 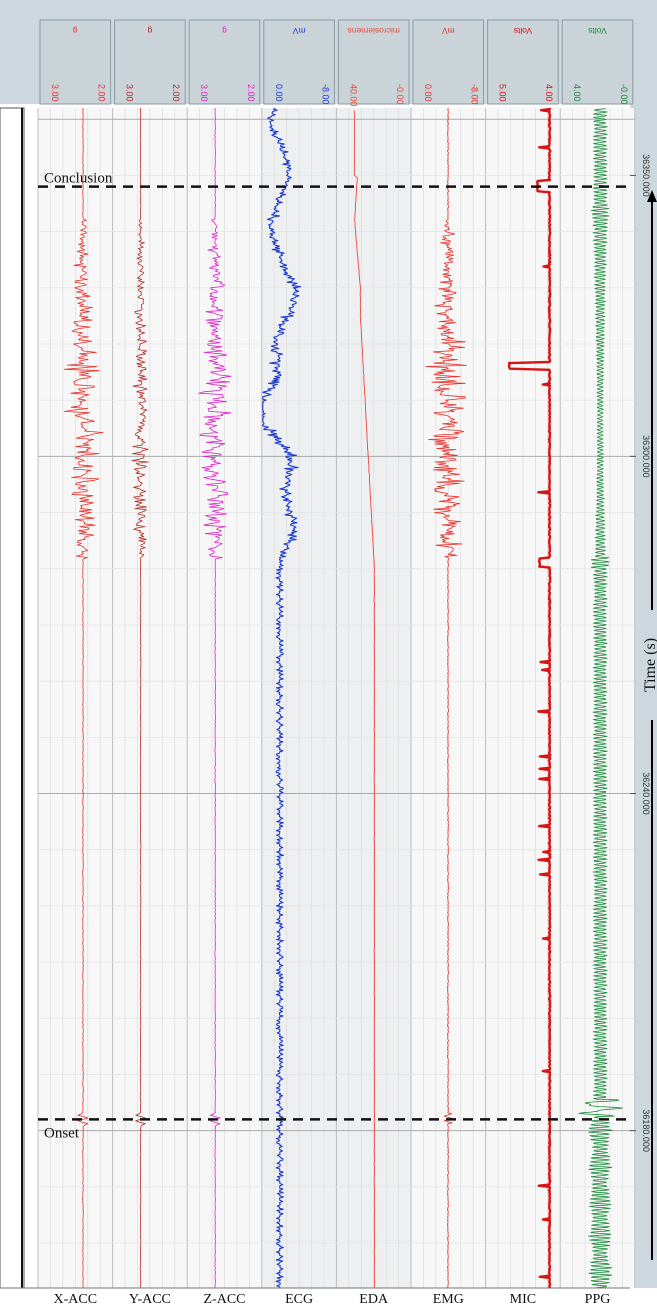 What do you see at coordinates (12, 698) in the screenshot?
I see `left-frame` at bounding box center [12, 698].